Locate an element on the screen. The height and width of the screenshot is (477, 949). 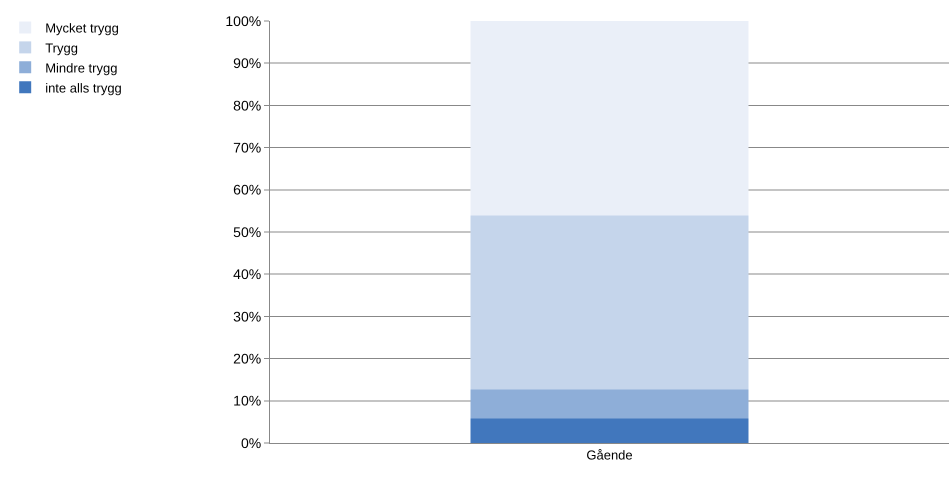
y-tick-label: 20% is located at coordinates (247, 358).